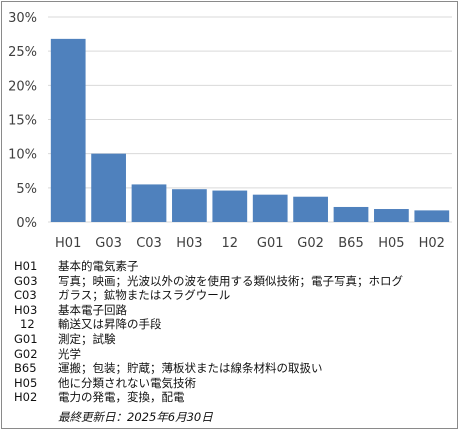 The width and height of the screenshot is (461, 432). Describe the element at coordinates (234, 295) in the screenshot. I see `legend-row: C03 ガラス；鉱物またはスラグウール` at that location.